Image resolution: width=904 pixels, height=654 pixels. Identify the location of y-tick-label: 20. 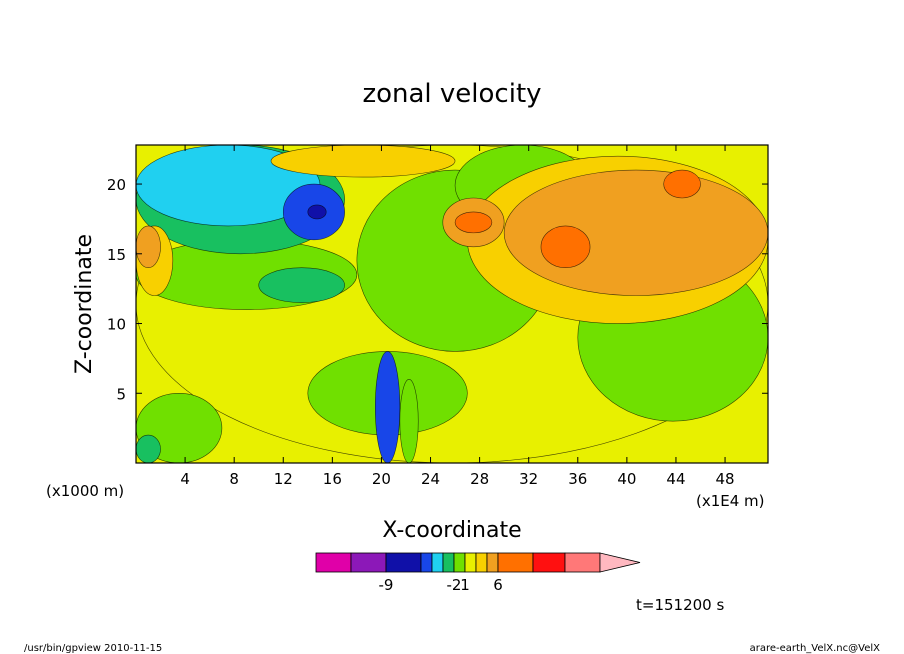
(116, 185).